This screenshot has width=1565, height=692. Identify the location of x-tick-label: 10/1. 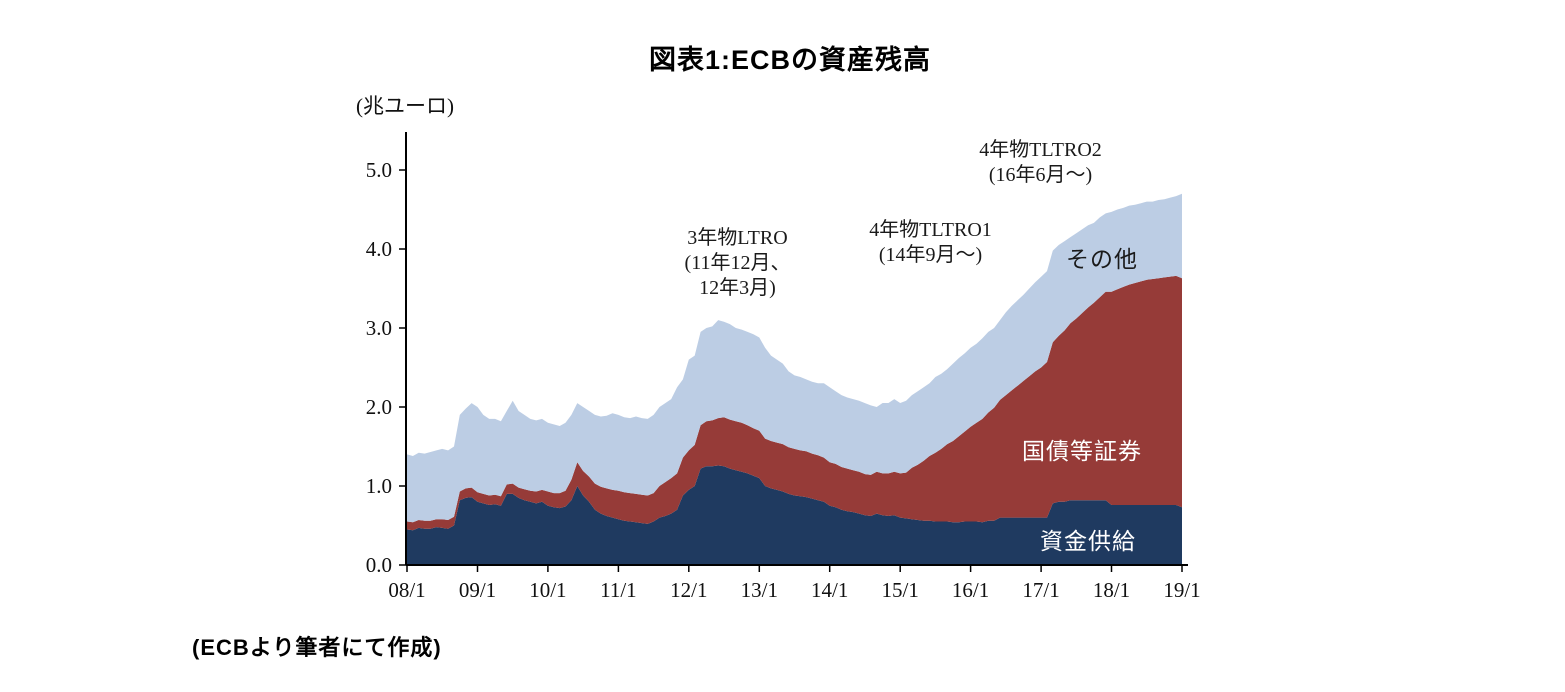
(547, 590).